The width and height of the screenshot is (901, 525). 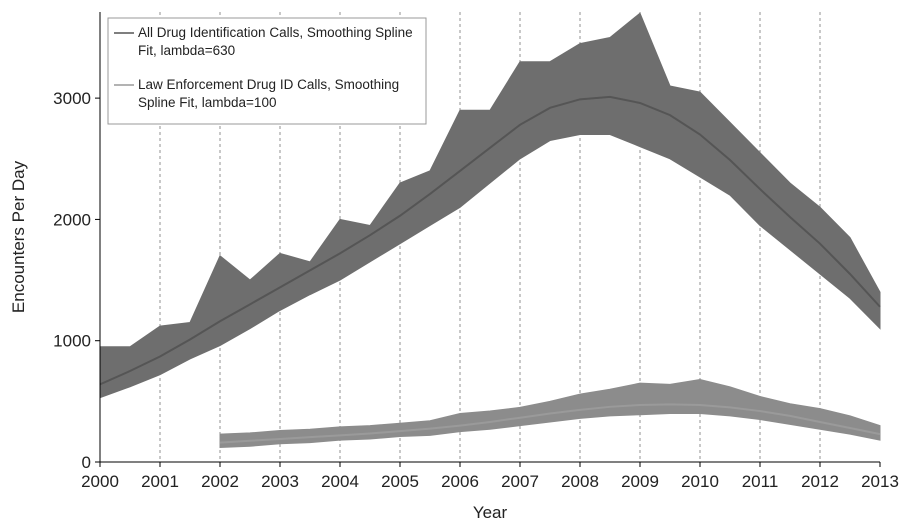 What do you see at coordinates (760, 481) in the screenshot?
I see `x-tick-label: 2011` at bounding box center [760, 481].